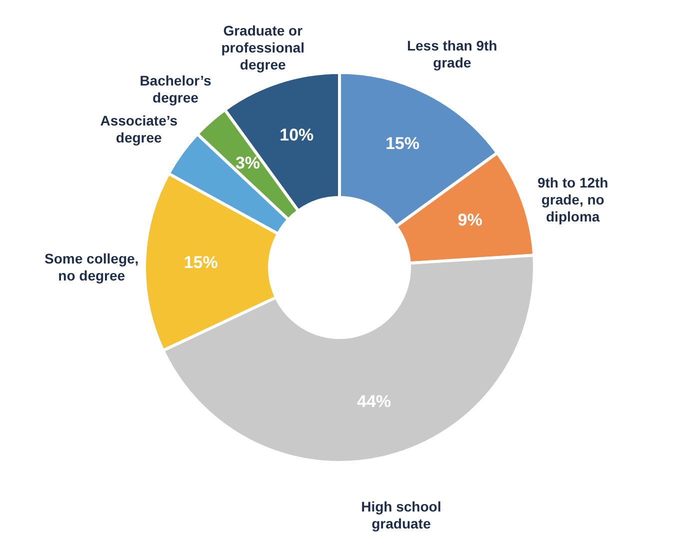  I want to click on slice-label: Graduate or professional degree, so click(262, 47).